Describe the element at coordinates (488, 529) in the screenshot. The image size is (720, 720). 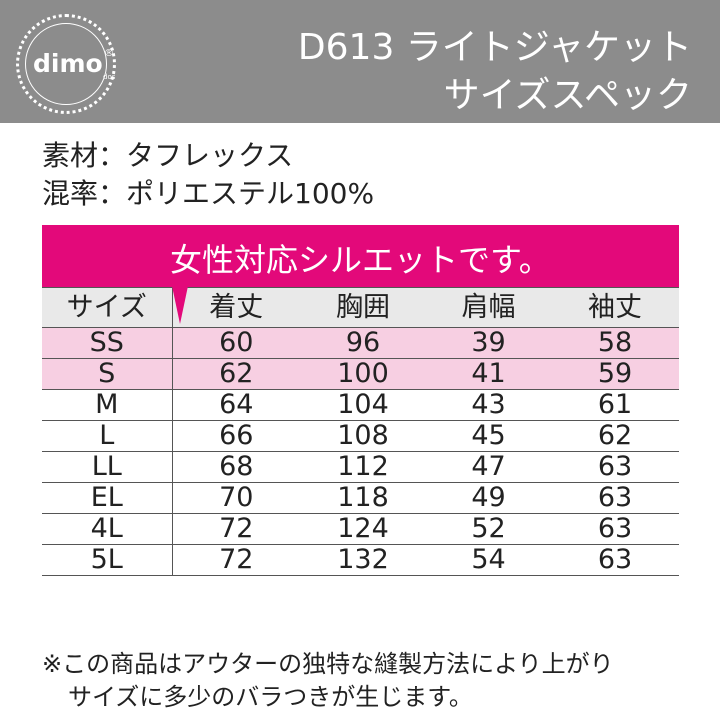
I see `cell-shoulder: 52` at that location.